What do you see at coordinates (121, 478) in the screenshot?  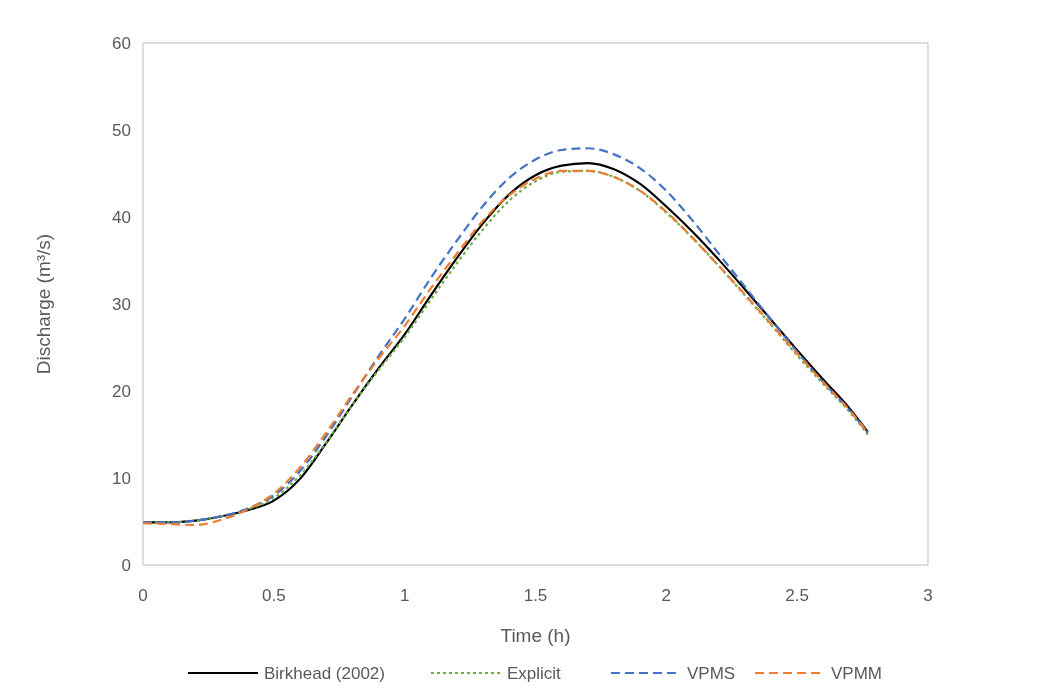 I see `y-tick-label: 10` at bounding box center [121, 478].